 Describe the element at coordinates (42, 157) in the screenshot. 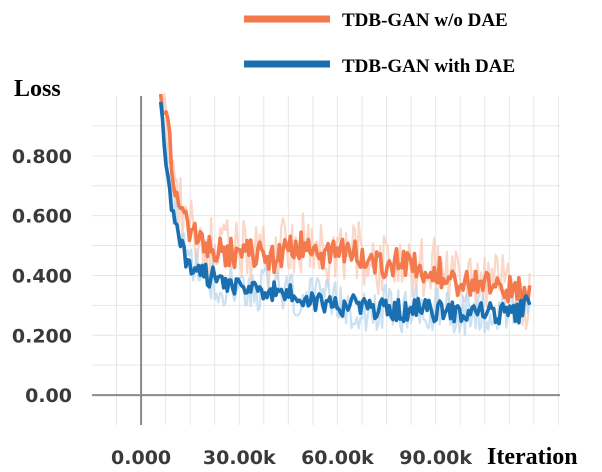

I see `y-tick-label: 0.800` at that location.